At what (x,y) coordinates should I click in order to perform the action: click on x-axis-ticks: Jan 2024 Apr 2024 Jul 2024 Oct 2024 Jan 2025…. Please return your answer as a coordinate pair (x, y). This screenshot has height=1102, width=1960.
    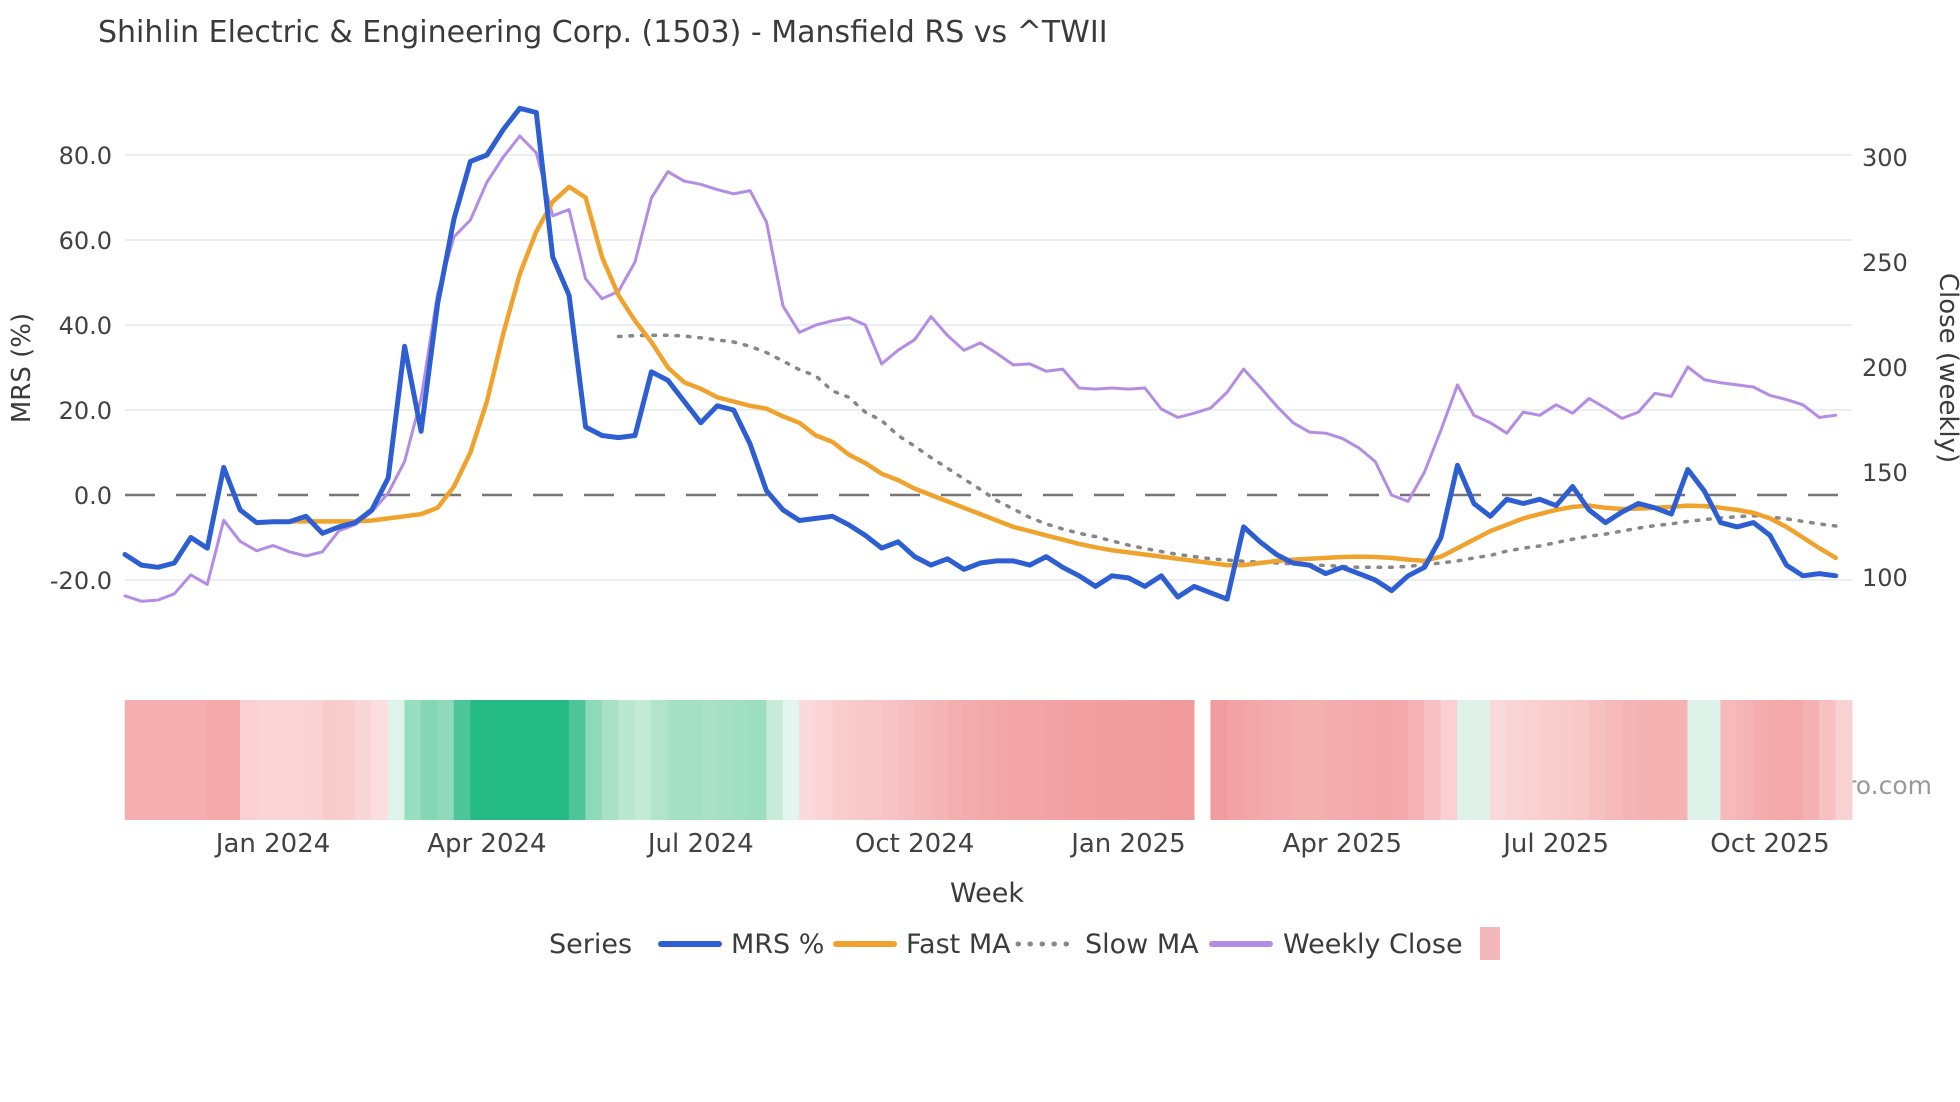
    Looking at the image, I should click on (1022, 844).